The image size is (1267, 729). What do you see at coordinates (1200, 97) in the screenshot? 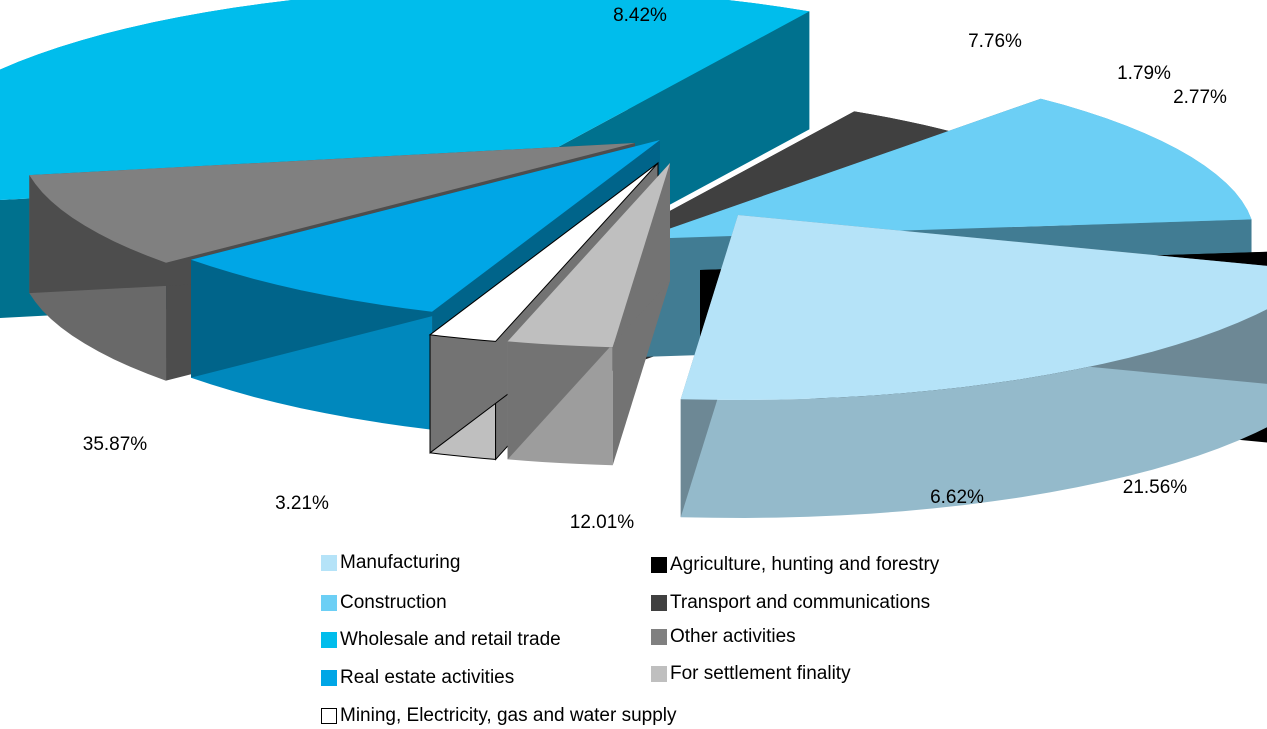
I see `data-label: 2.77%` at bounding box center [1200, 97].